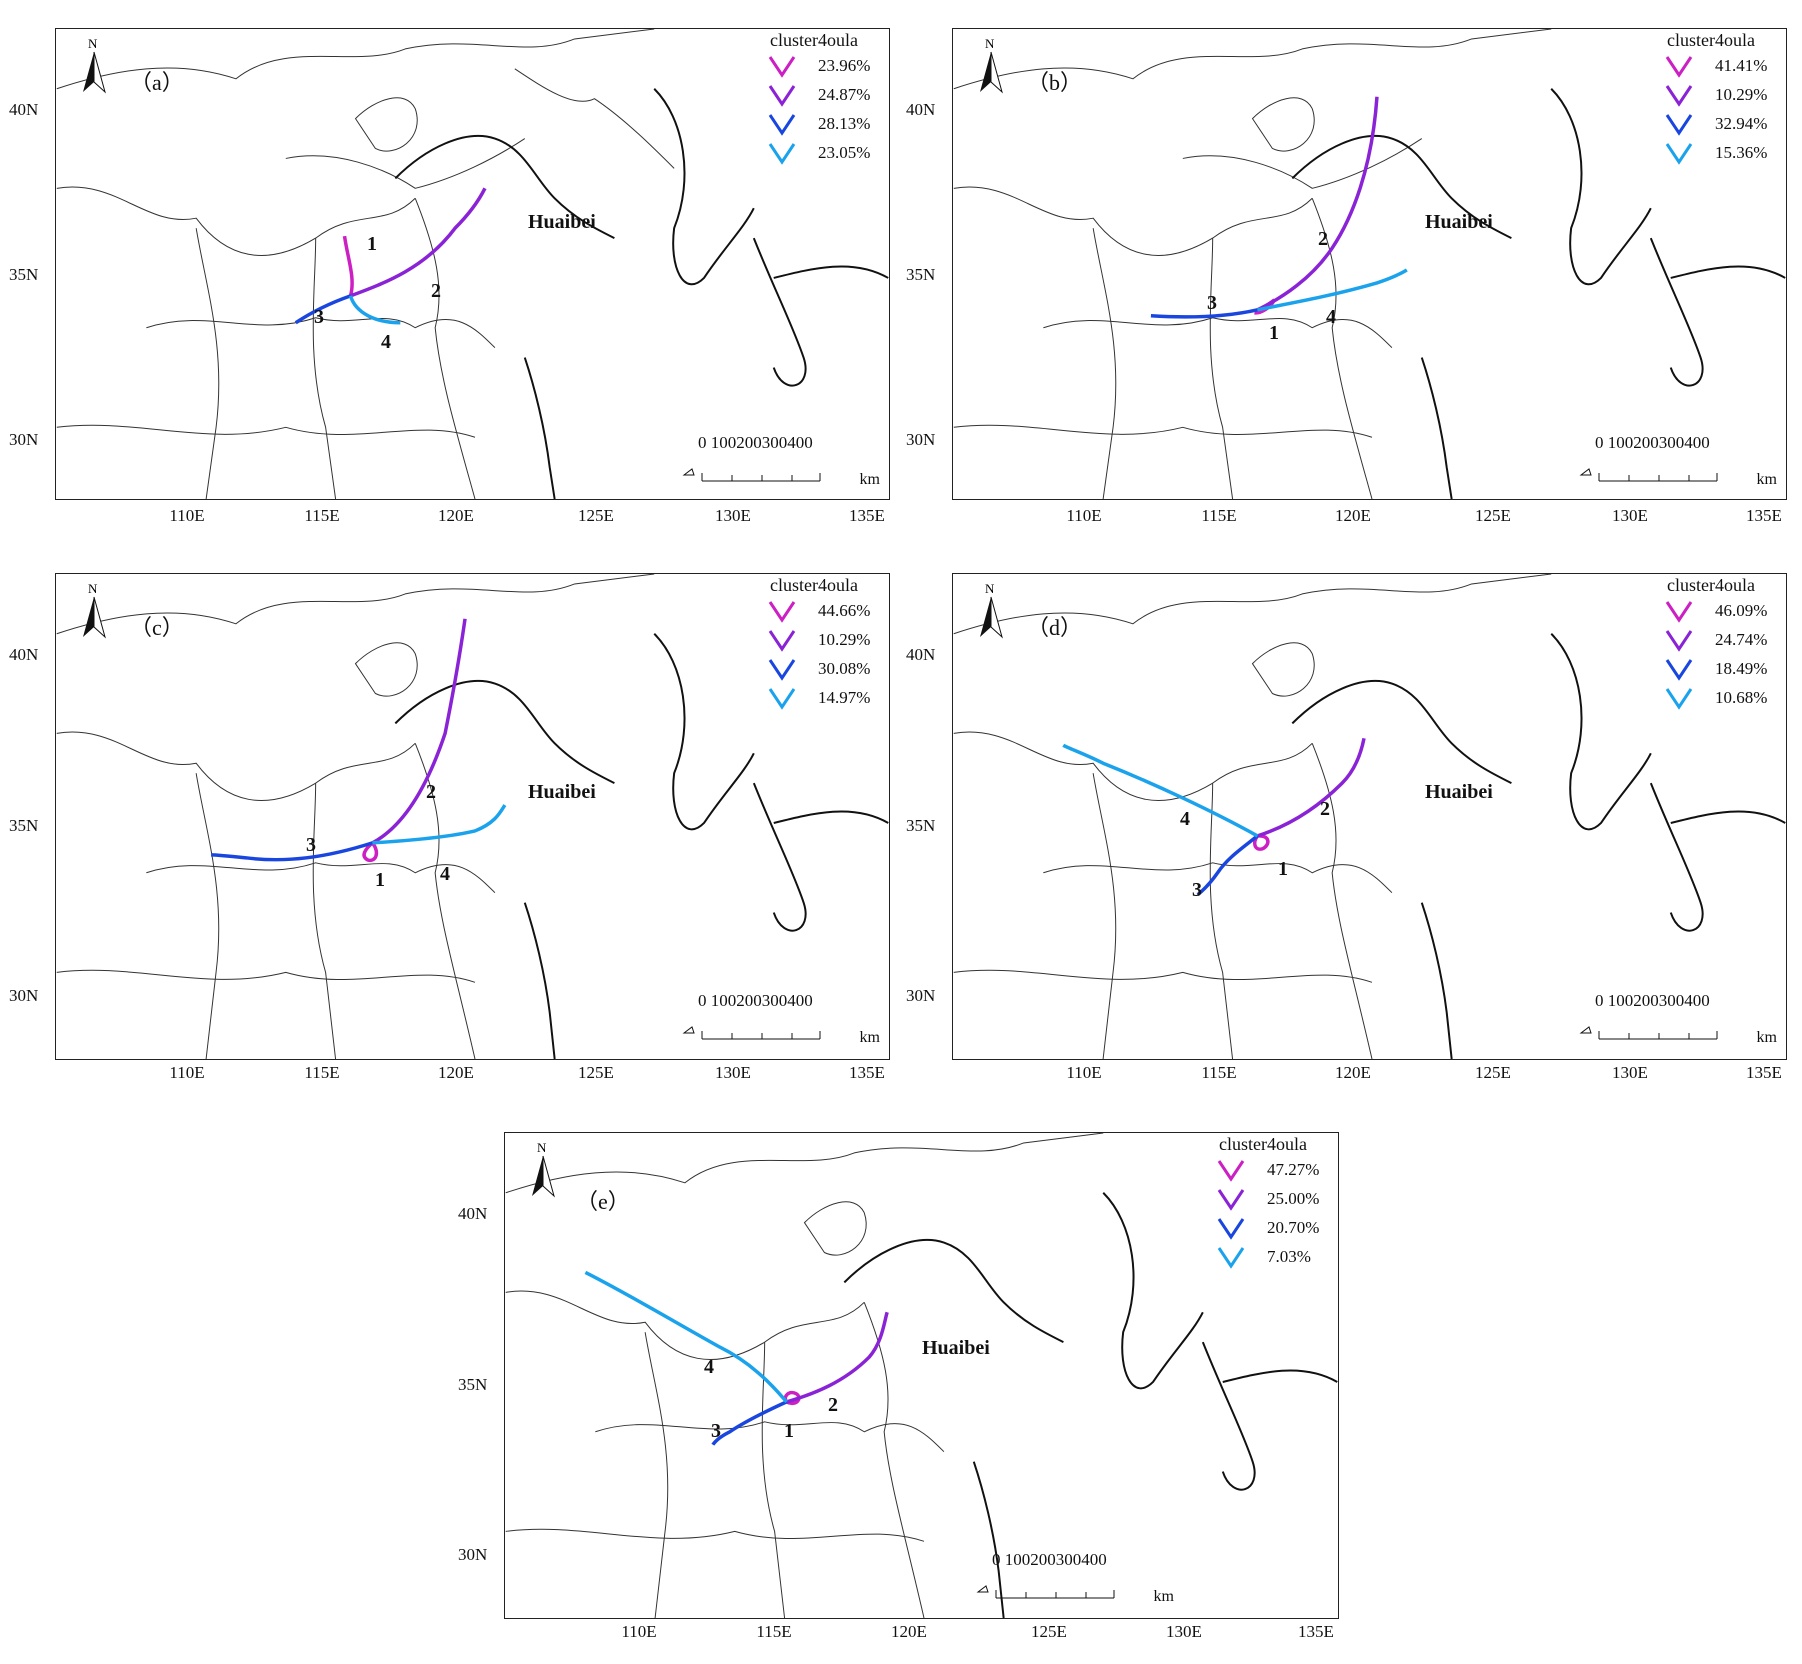  What do you see at coordinates (1055, 82) in the screenshot?
I see `panel-label: （b）` at bounding box center [1055, 82].